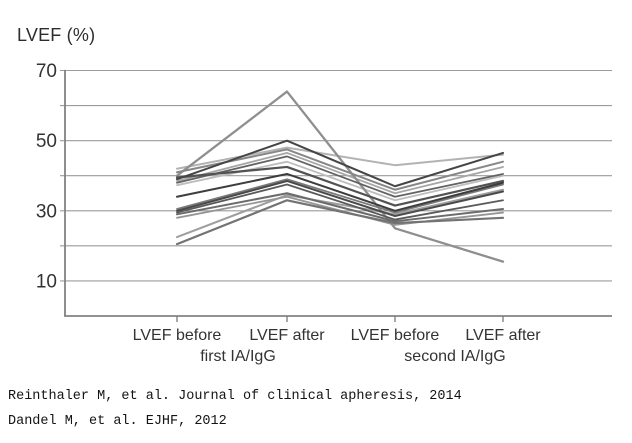  What do you see at coordinates (46, 211) in the screenshot?
I see `y-tick-label: 30` at bounding box center [46, 211].